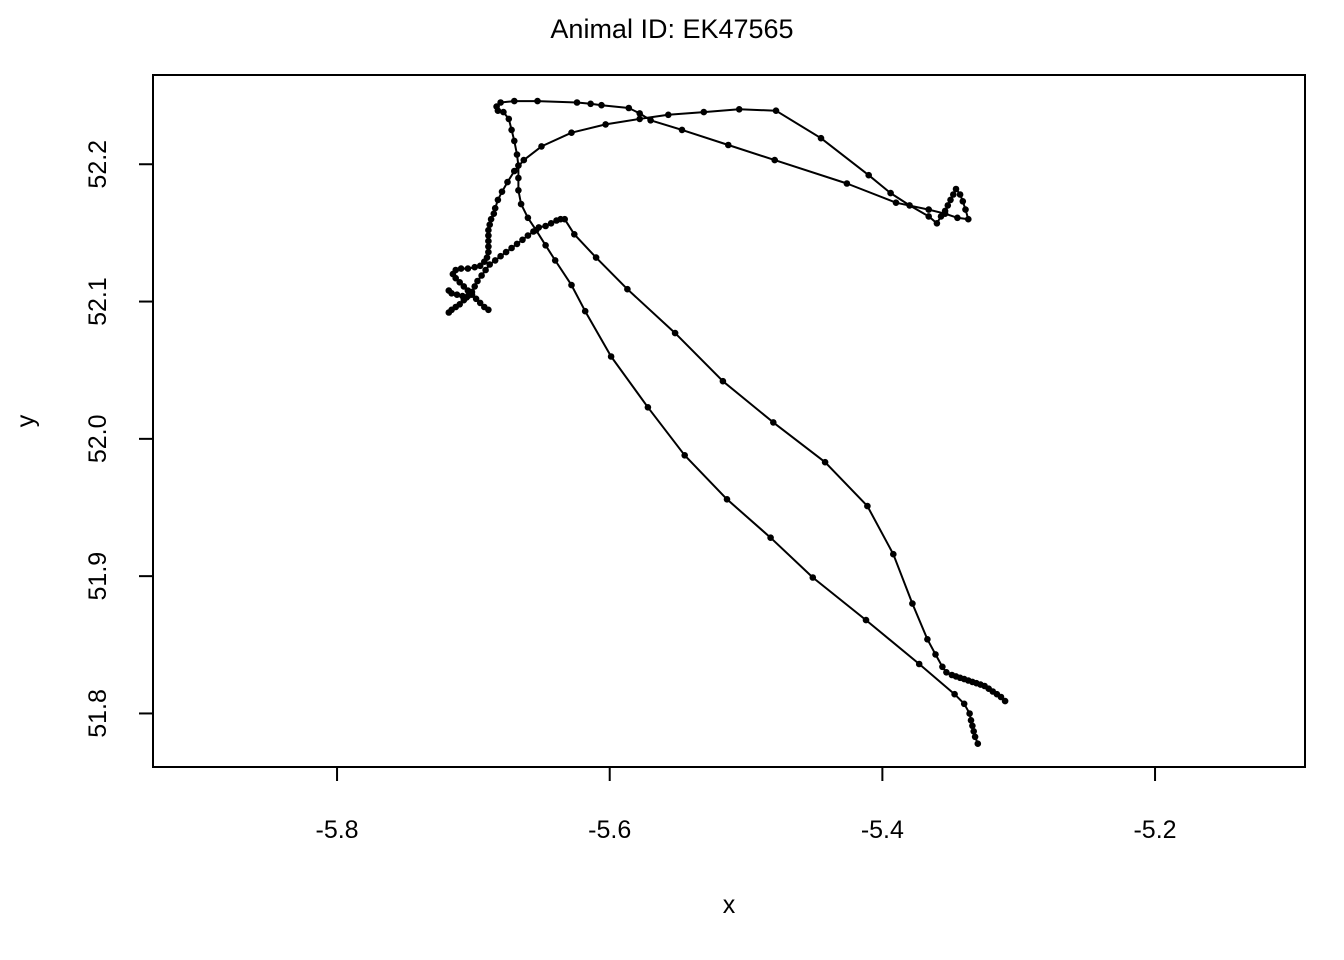 This screenshot has width=1344, height=960. I want to click on x-tick-label: -5.2, so click(1154, 830).